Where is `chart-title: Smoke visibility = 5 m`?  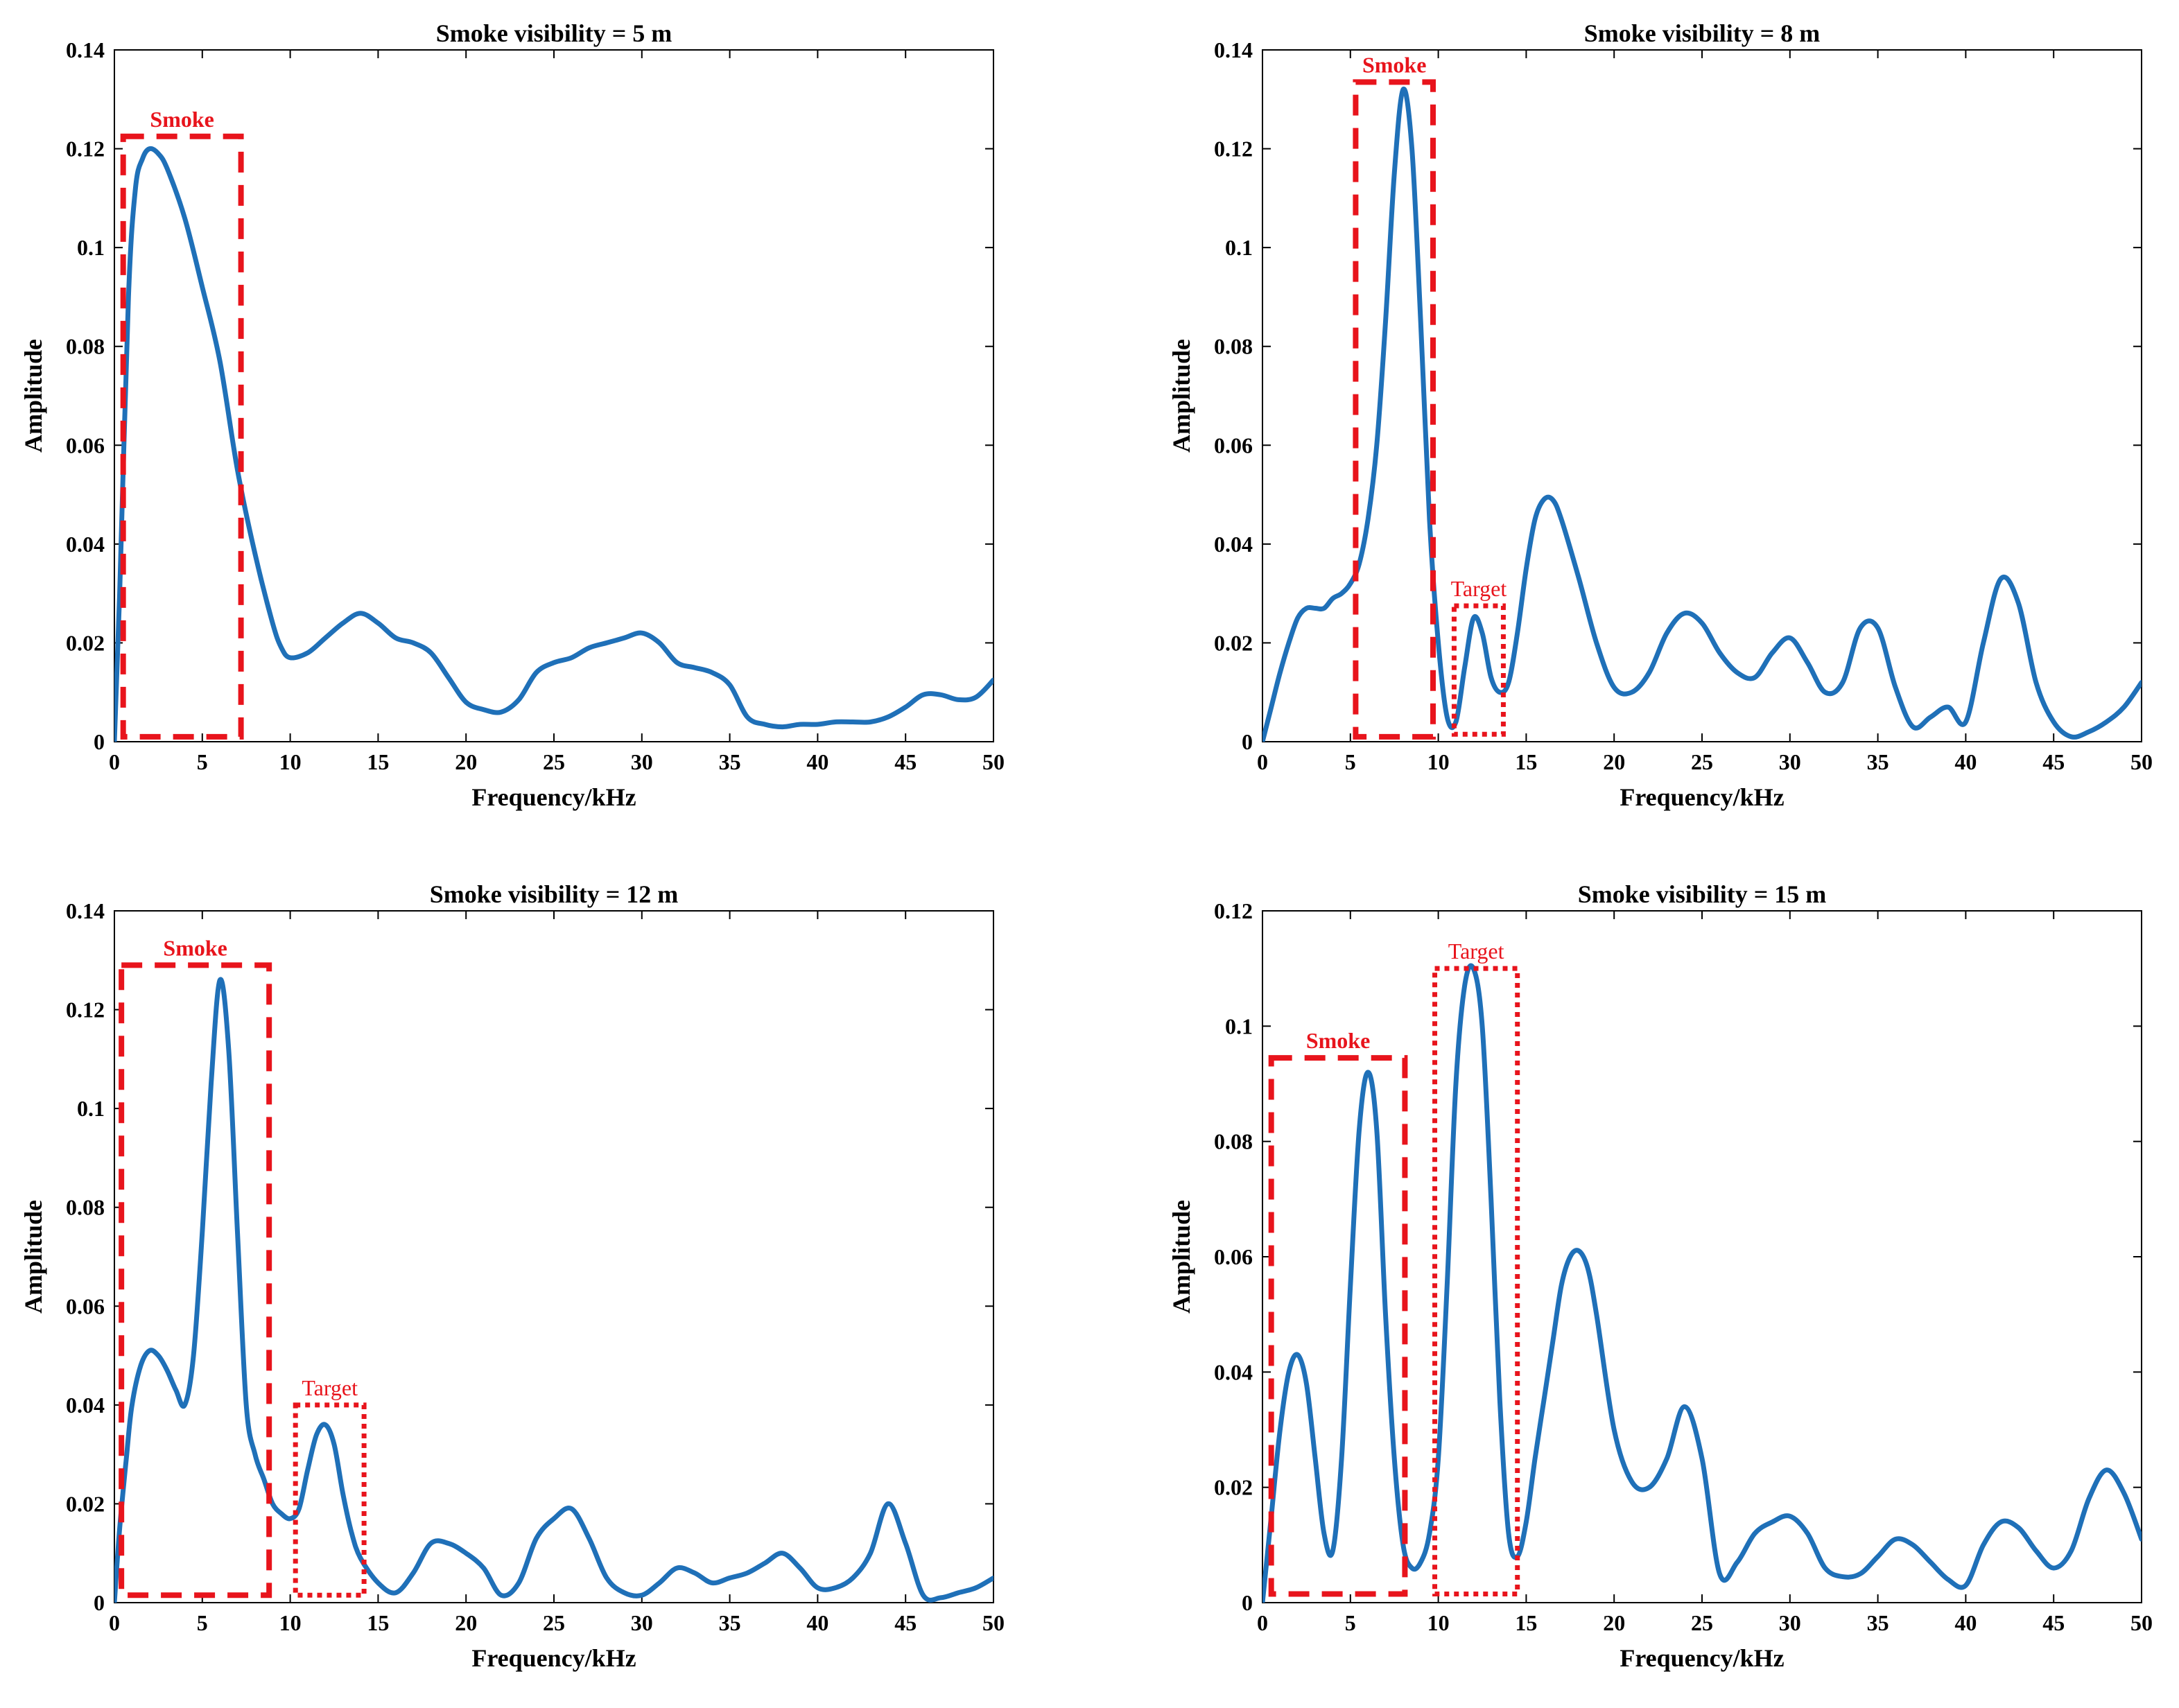 chart-title: Smoke visibility = 5 m is located at coordinates (554, 33).